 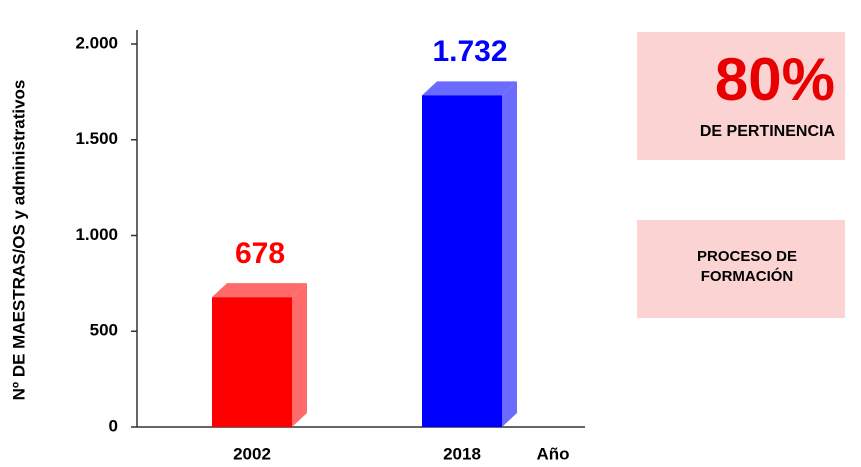 I want to click on y-tick-label: 2.000, so click(x=96, y=42).